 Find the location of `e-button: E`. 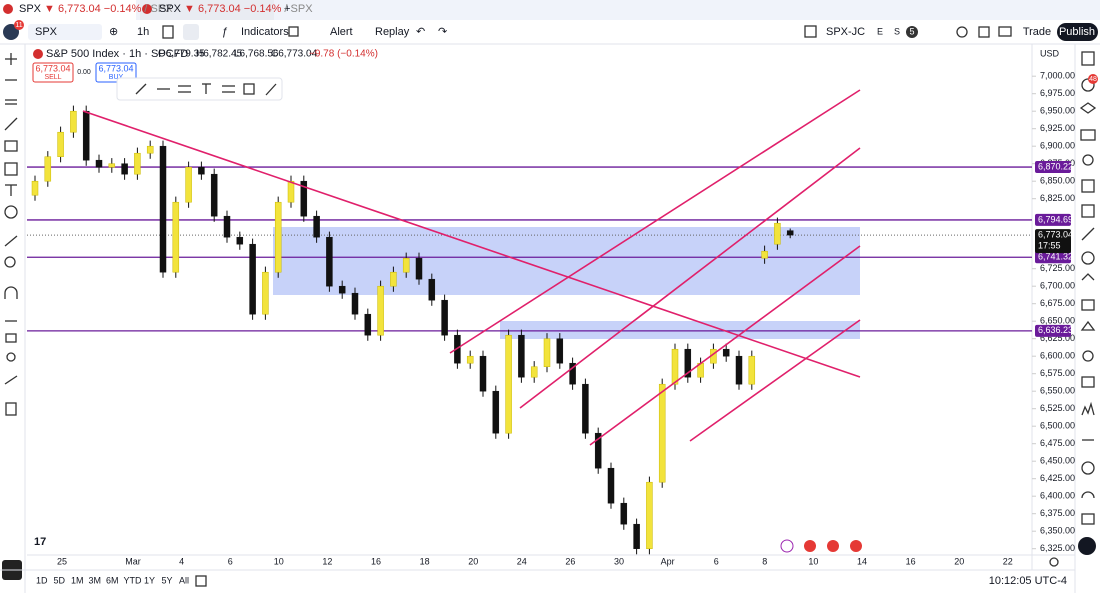

e-button: E is located at coordinates (880, 31).